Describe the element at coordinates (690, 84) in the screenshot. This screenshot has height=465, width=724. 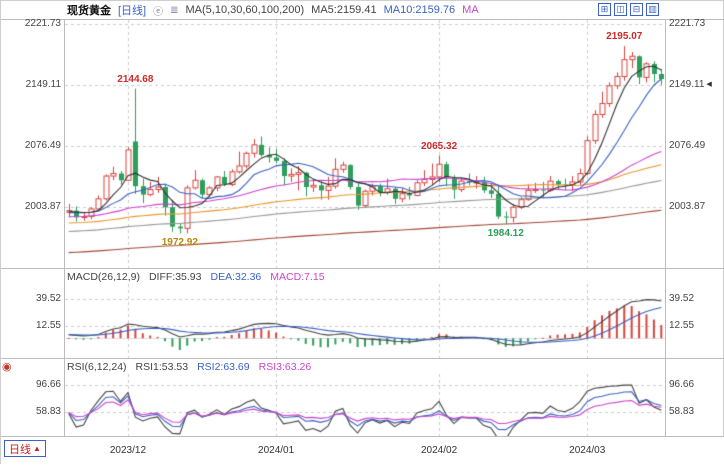
I see `price-axis-label: 2149.11 ◀` at that location.